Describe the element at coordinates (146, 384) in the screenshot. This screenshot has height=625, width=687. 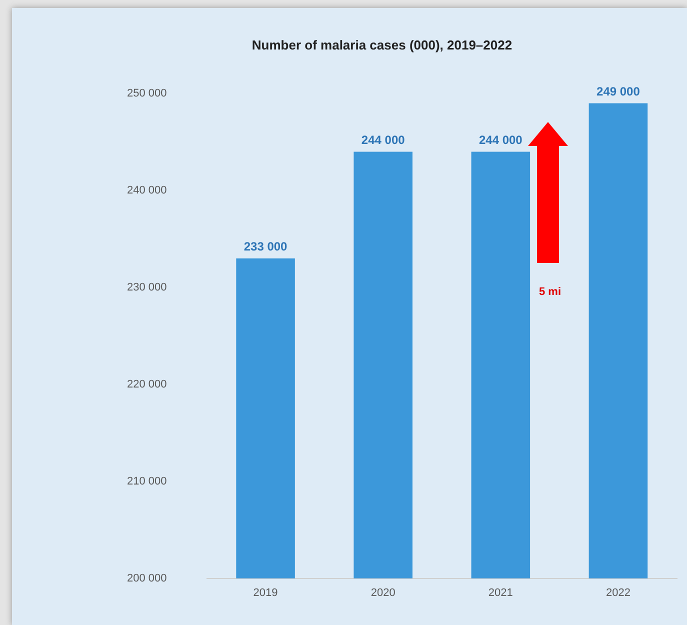
I see `y-tick-label: 220 000` at that location.